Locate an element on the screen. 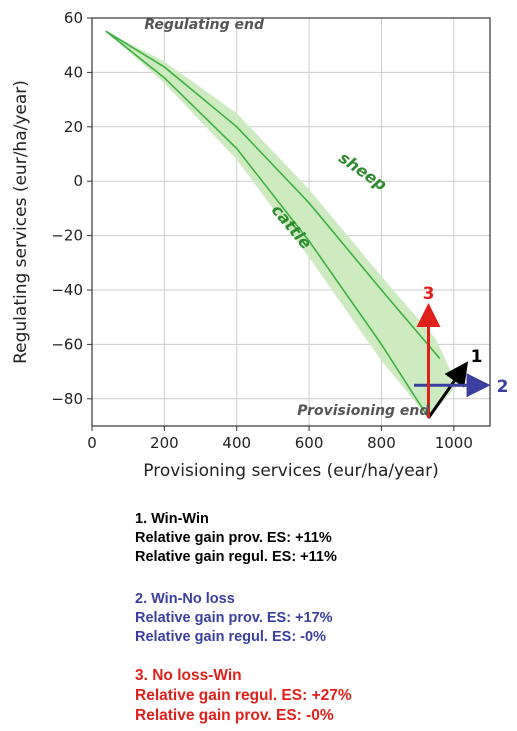 The height and width of the screenshot is (731, 517). annotation-provisioning-end: Provisioning end is located at coordinates (363, 411).